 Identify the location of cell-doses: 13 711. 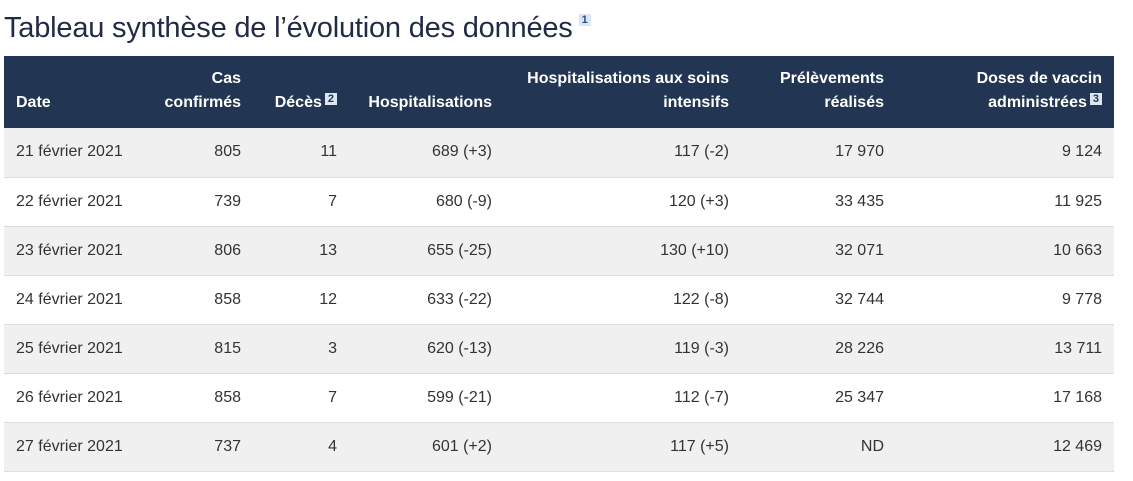
(1078, 348).